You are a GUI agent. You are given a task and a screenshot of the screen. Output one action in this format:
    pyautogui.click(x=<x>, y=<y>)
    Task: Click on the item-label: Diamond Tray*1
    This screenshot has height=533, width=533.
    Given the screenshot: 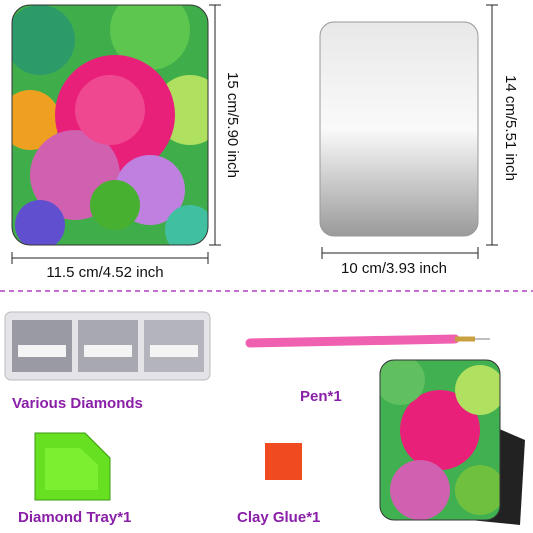 What is the action you would take?
    pyautogui.click(x=74, y=517)
    